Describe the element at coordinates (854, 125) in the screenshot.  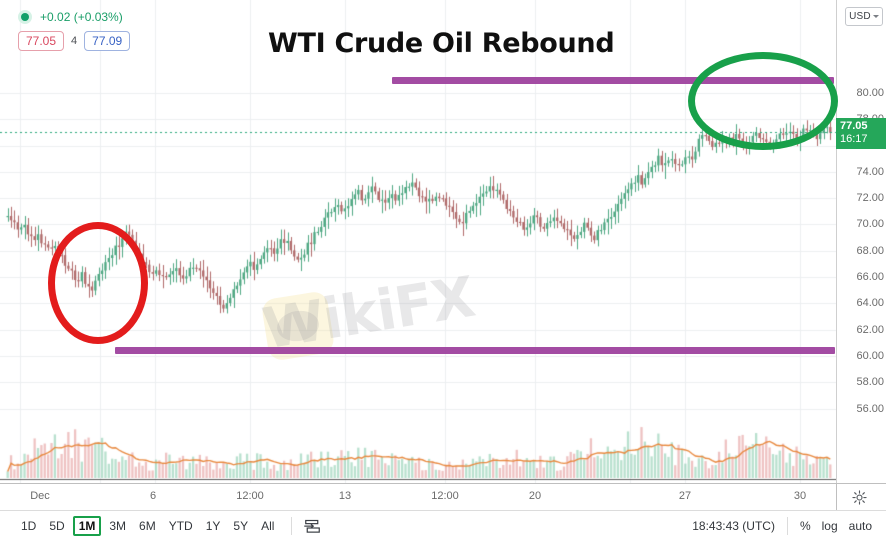
I see `current-price-value: 77.05` at that location.